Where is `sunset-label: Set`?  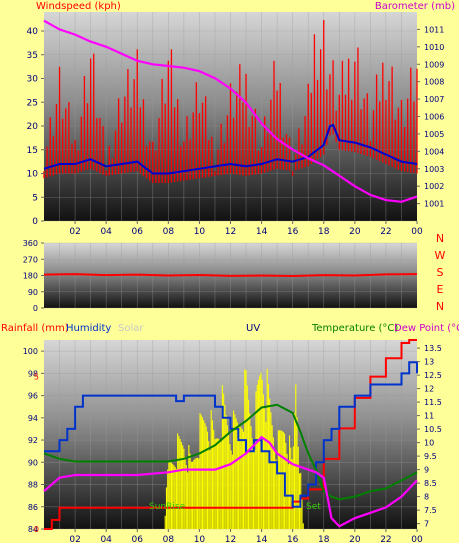 sunset-label: Set is located at coordinates (313, 507).